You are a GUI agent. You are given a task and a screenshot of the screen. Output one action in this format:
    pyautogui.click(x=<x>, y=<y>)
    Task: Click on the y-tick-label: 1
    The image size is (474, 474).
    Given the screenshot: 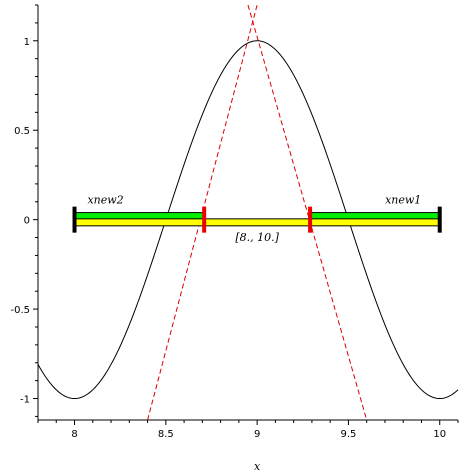 What is the action you would take?
    pyautogui.click(x=27, y=42)
    